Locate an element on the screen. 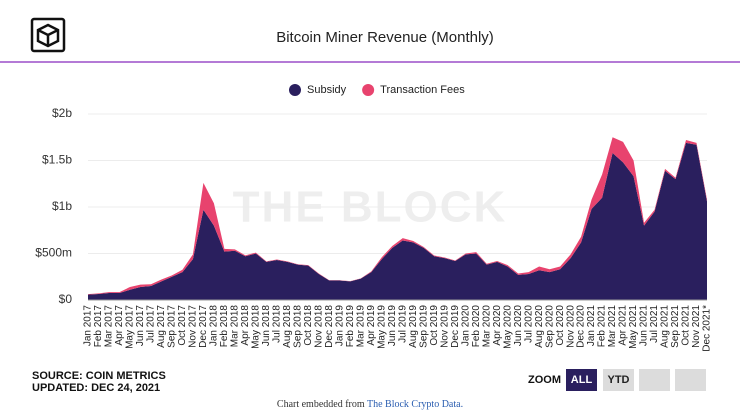 This screenshot has width=740, height=420. x-tick-label: Aug 2019 is located at coordinates (413, 326).